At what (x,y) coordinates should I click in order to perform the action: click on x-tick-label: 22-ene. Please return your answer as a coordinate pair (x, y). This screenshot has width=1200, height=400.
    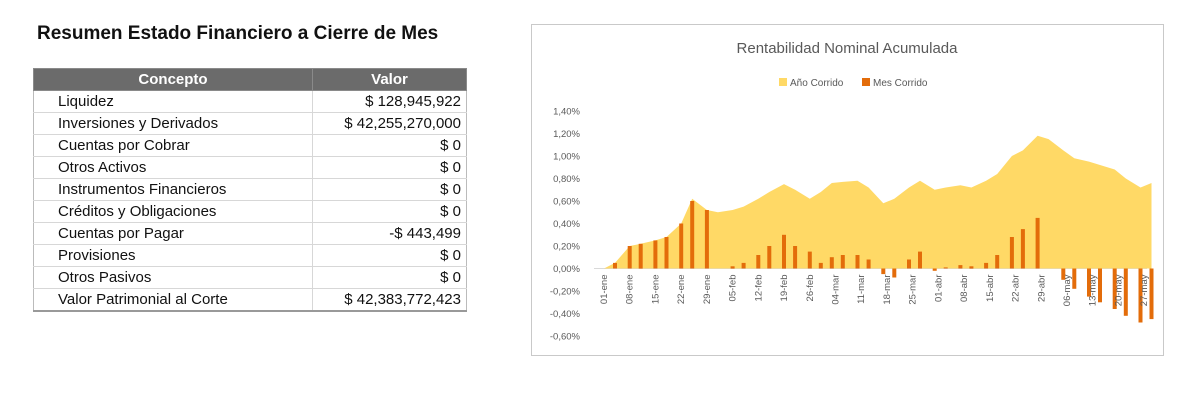
    Looking at the image, I should click on (681, 290).